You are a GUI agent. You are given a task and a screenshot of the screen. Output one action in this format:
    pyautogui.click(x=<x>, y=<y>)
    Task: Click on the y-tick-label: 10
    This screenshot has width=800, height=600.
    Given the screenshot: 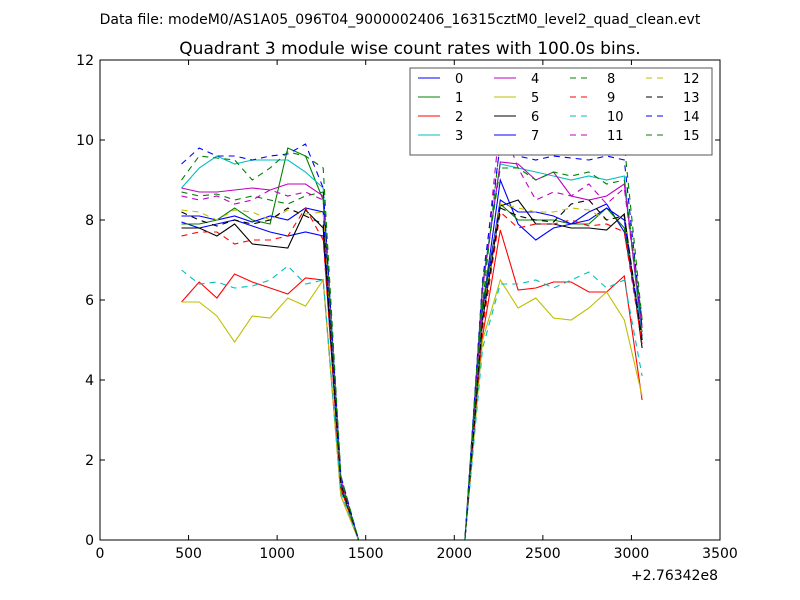 What is the action you would take?
    pyautogui.click(x=85, y=141)
    